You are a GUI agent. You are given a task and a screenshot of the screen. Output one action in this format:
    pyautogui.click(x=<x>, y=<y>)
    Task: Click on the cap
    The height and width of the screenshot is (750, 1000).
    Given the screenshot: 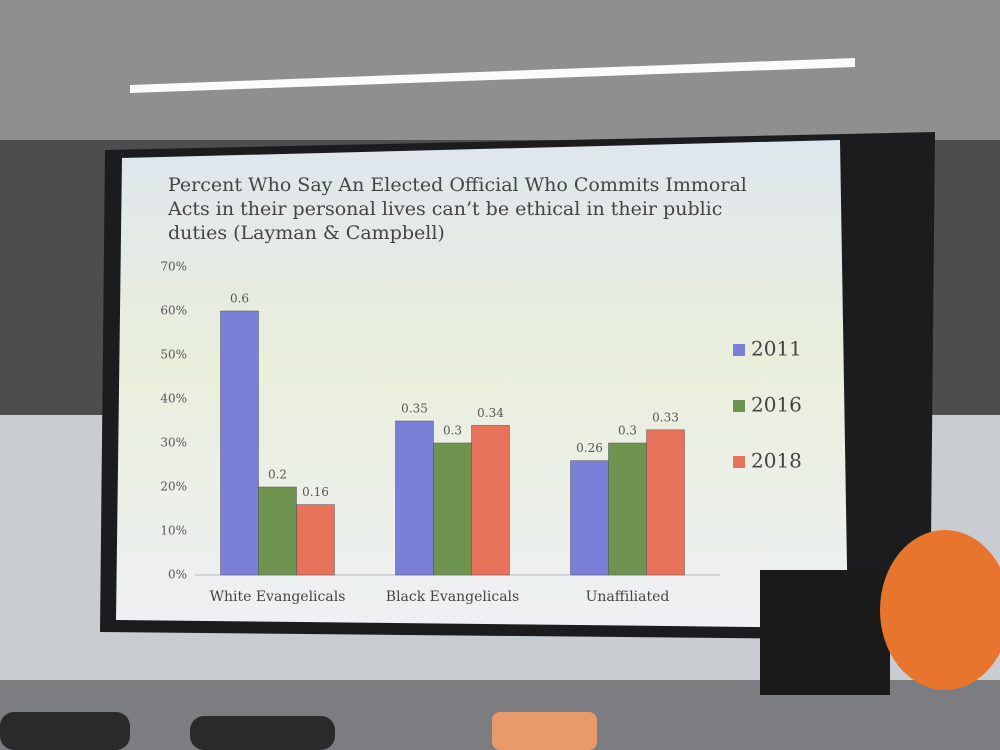 What is the action you would take?
    pyautogui.click(x=940, y=610)
    